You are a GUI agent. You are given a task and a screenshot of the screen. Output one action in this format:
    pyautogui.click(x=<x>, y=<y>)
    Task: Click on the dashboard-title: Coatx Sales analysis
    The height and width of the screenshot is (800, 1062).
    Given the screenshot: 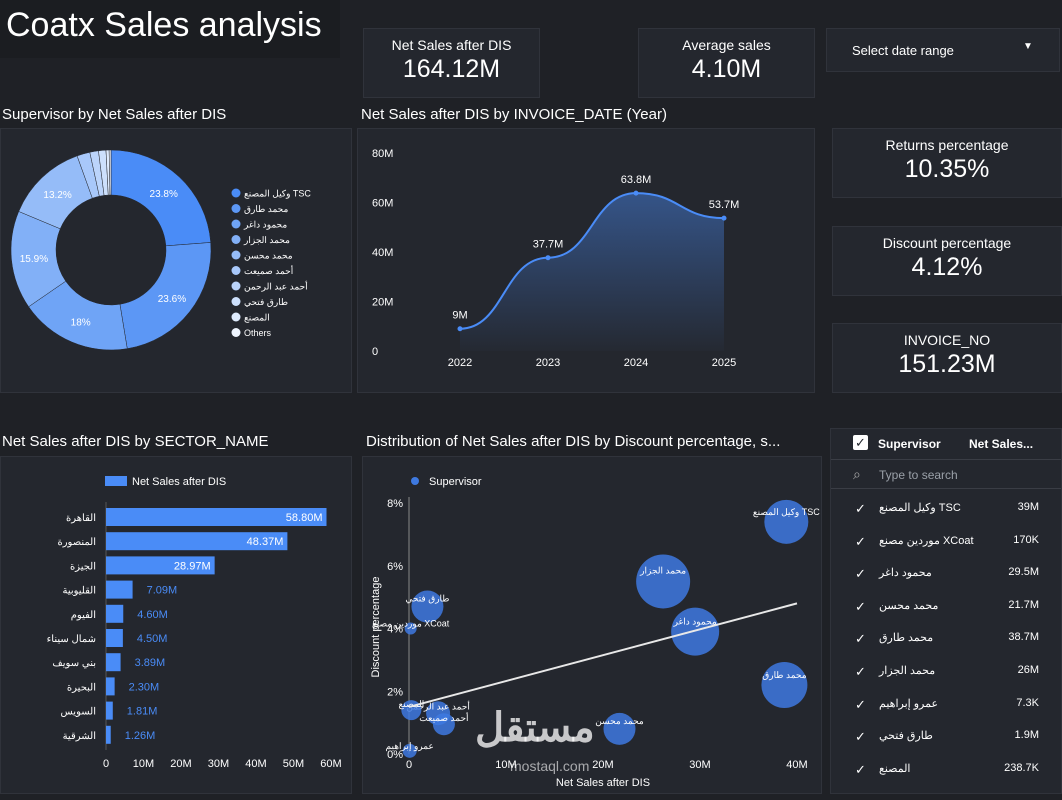 What is the action you would take?
    pyautogui.click(x=164, y=25)
    